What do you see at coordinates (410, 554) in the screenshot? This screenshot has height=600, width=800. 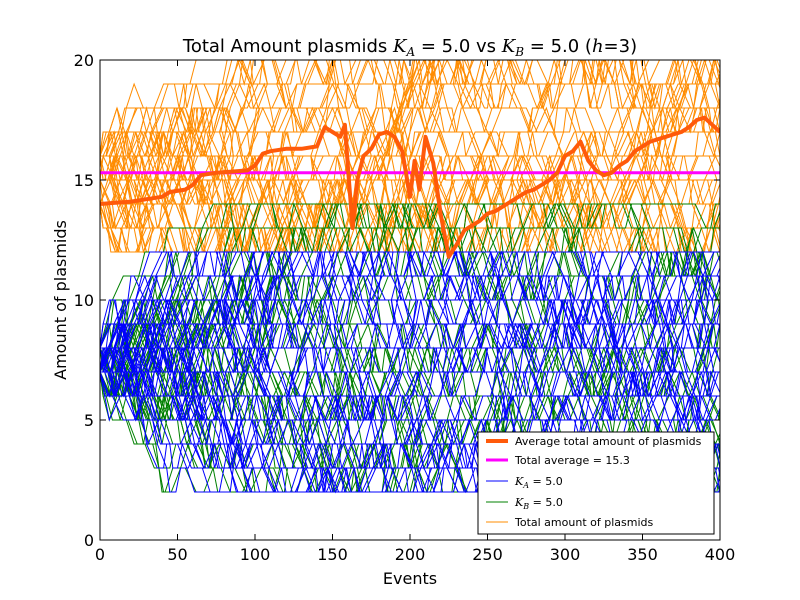 I see `x-tick-label: 200` at bounding box center [410, 554].